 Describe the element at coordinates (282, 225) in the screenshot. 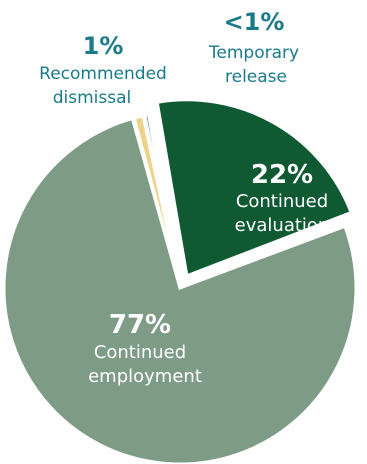

I see `slice-label-continued-evaluation-line2: evaluation` at that location.